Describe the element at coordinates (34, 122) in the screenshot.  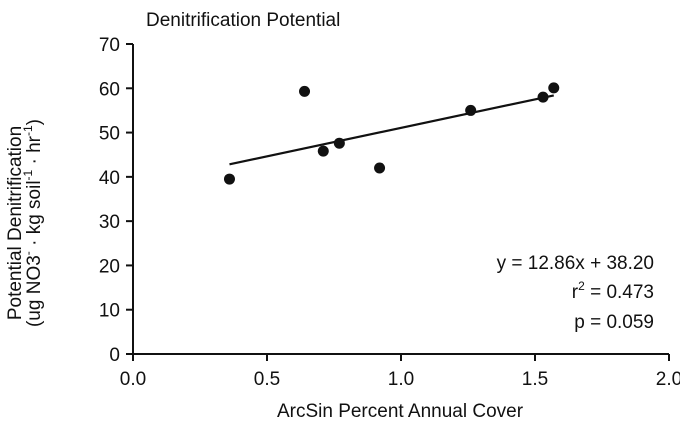
I see `y-label-suffix: )` at that location.